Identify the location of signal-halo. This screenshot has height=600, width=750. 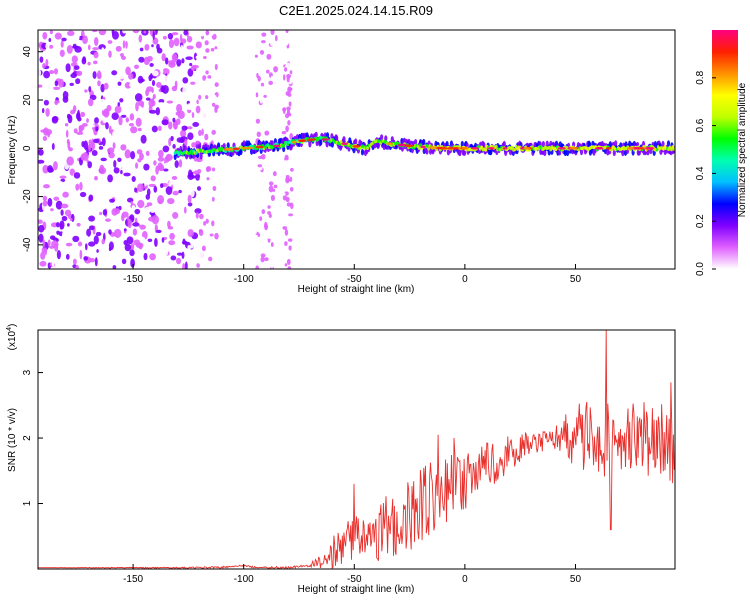
(219, 145).